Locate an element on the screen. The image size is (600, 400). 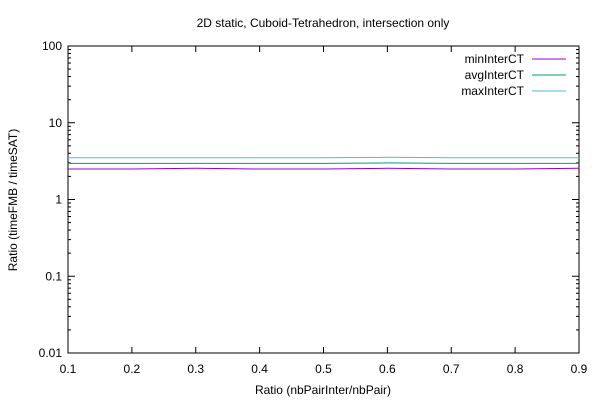
legend: minInterCT avgInterCT maxInterCT is located at coordinates (513, 75).